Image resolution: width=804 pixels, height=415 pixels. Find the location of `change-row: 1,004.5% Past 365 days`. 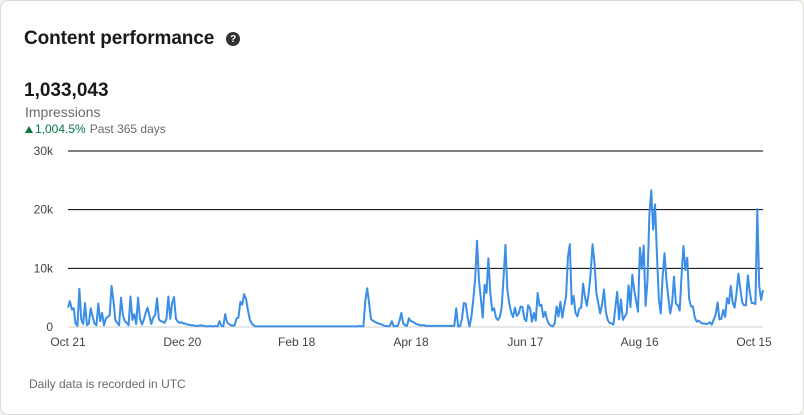

change-row: 1,004.5% Past 365 days is located at coordinates (95, 129).